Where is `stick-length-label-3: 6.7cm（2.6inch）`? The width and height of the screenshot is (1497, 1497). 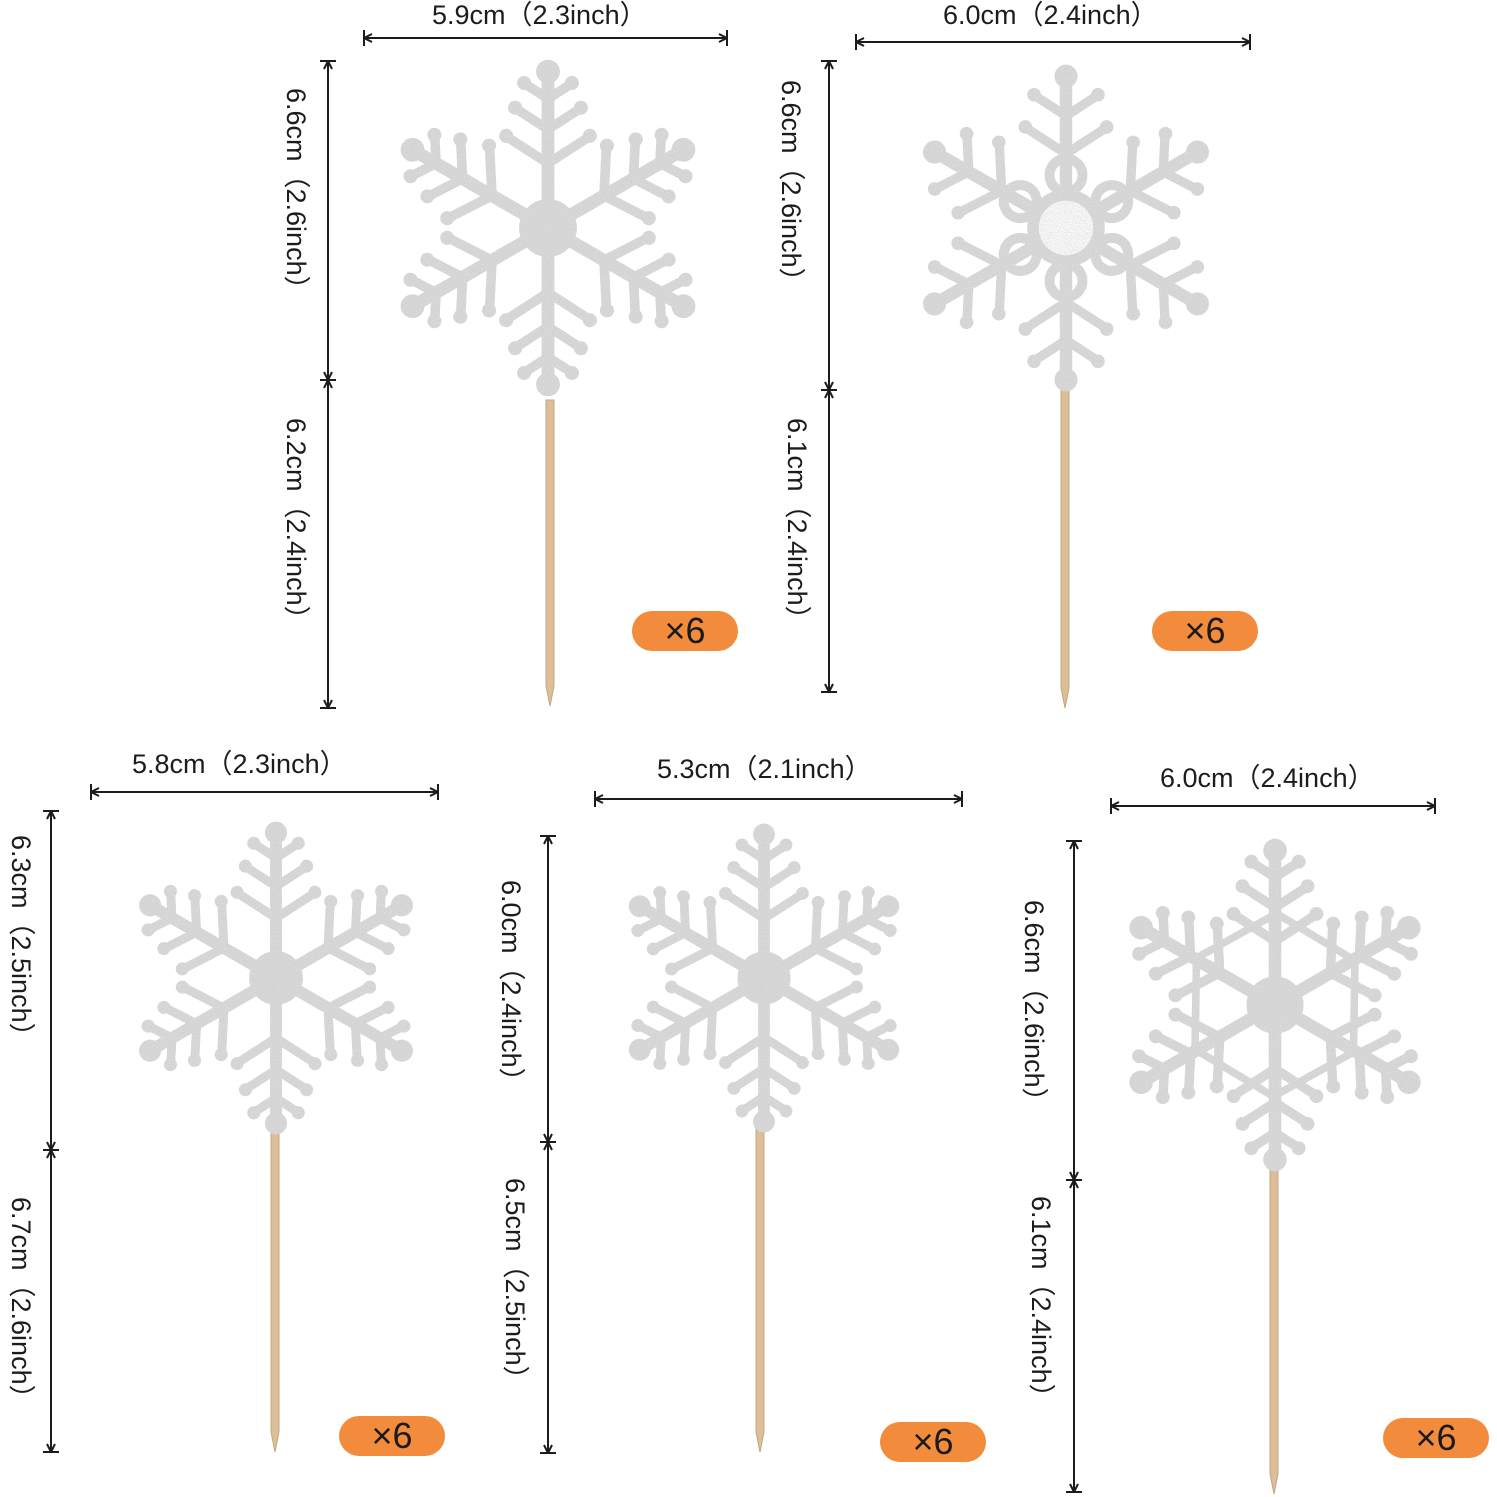 stick-length-label-3: 6.7cm（2.6inch） is located at coordinates (21, 1304).